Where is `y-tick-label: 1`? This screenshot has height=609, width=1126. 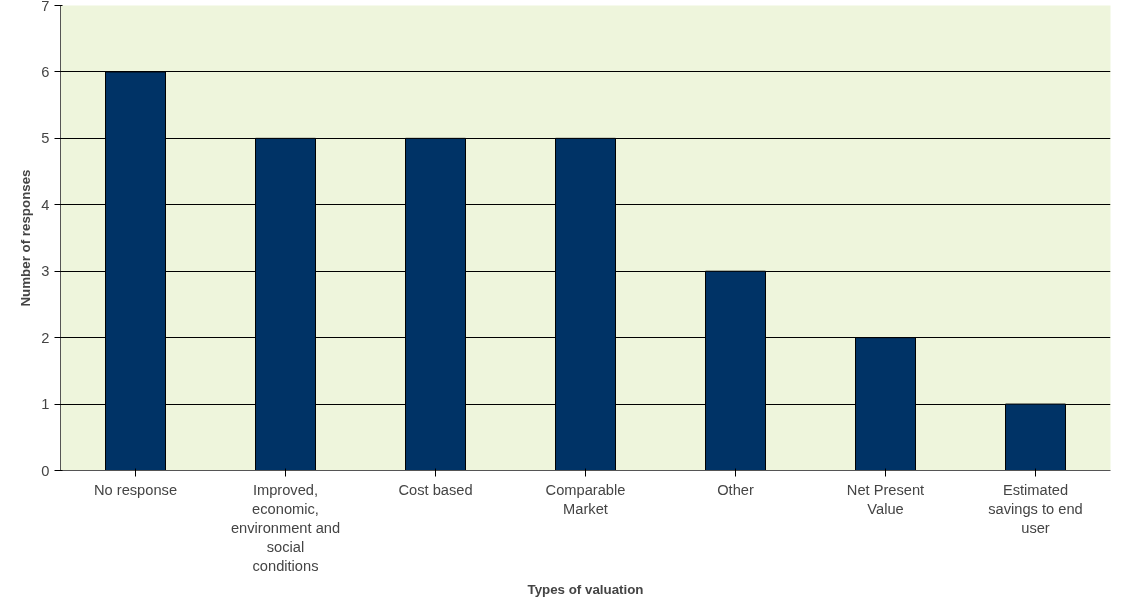 y-tick-label: 1 is located at coordinates (45, 404).